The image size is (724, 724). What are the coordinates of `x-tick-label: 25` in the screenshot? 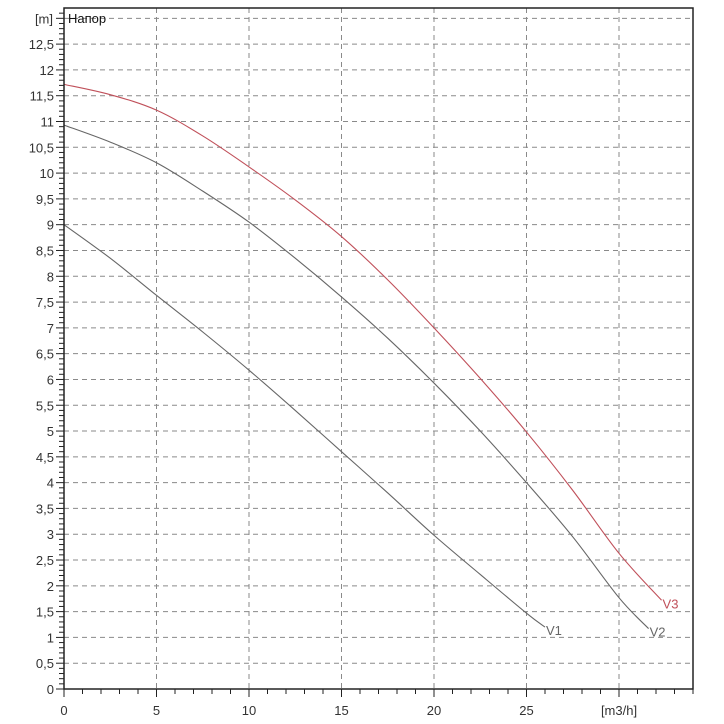 It's located at (526, 710).